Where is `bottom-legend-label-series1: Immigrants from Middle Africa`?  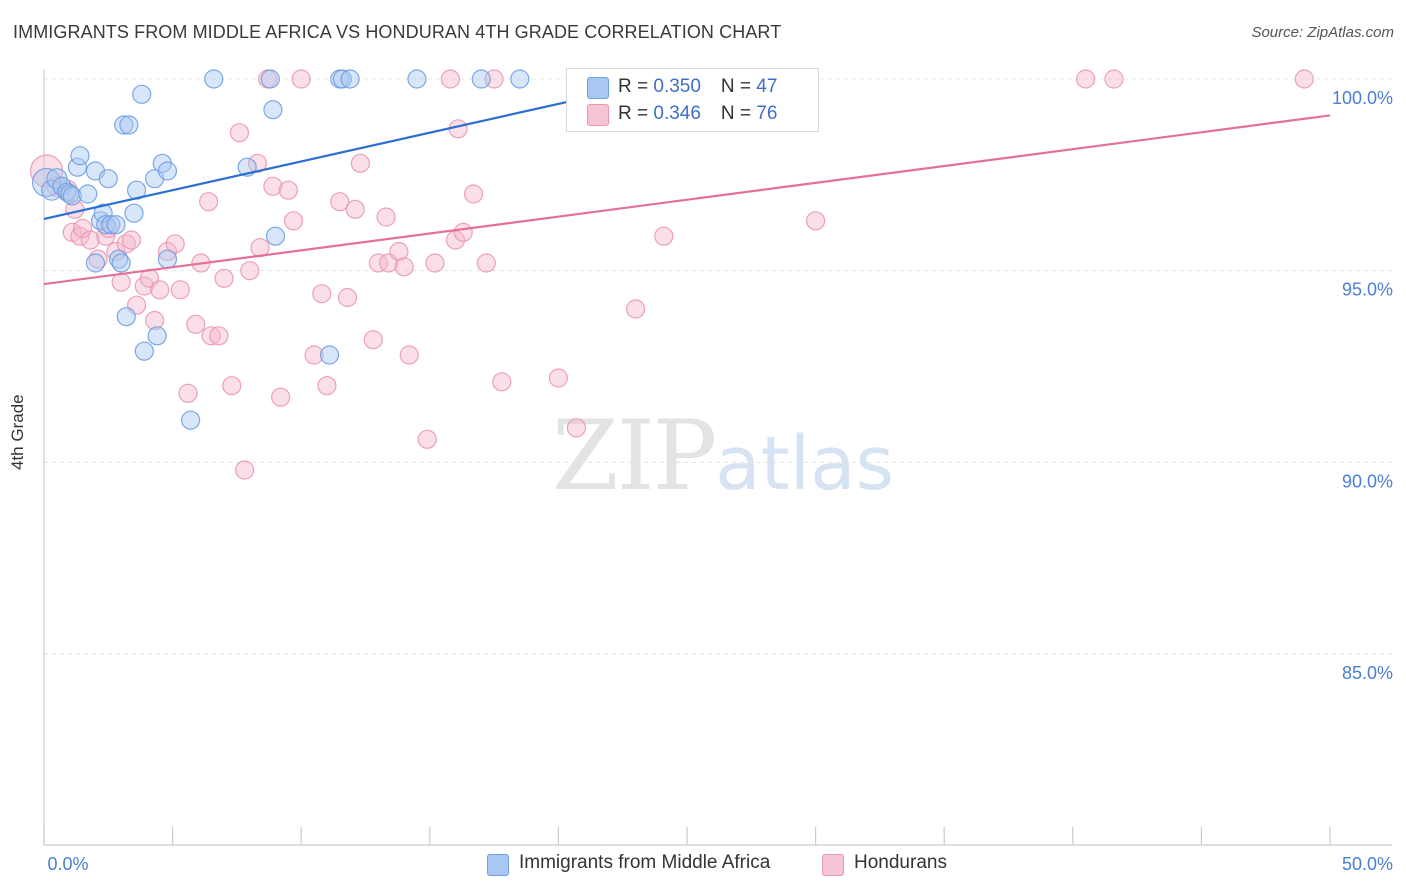
bottom-legend-label-series1: Immigrants from Middle Africa is located at coordinates (645, 862).